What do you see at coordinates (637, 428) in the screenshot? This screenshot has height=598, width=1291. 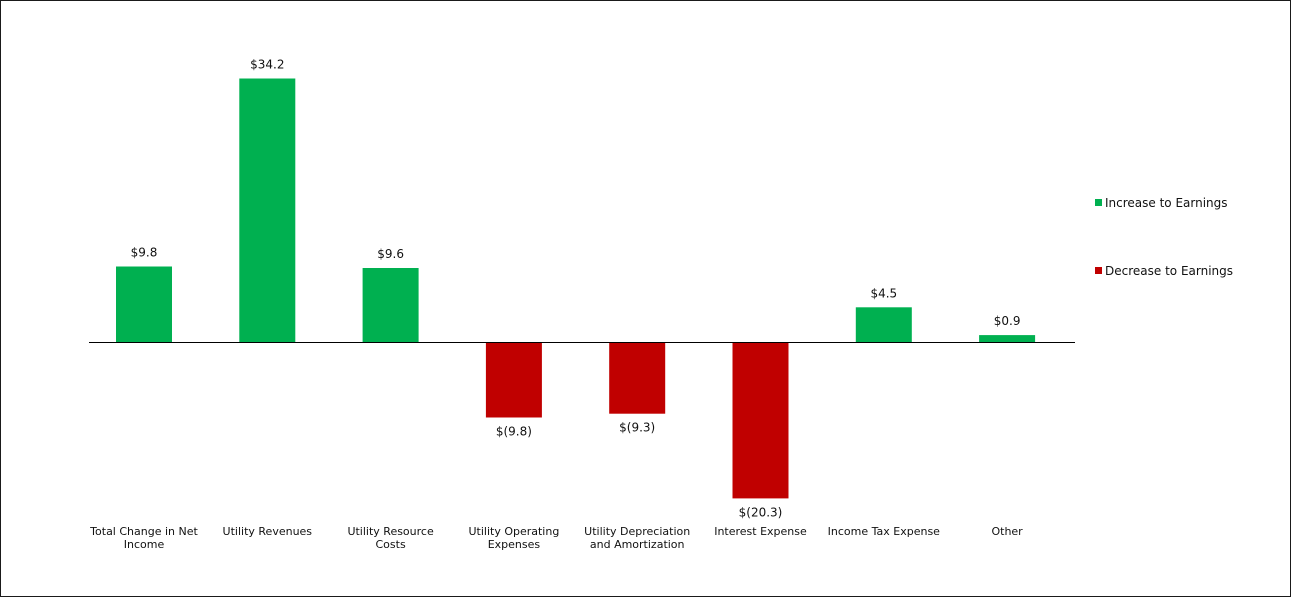 I see `data-label-4: $(9.3)` at bounding box center [637, 428].